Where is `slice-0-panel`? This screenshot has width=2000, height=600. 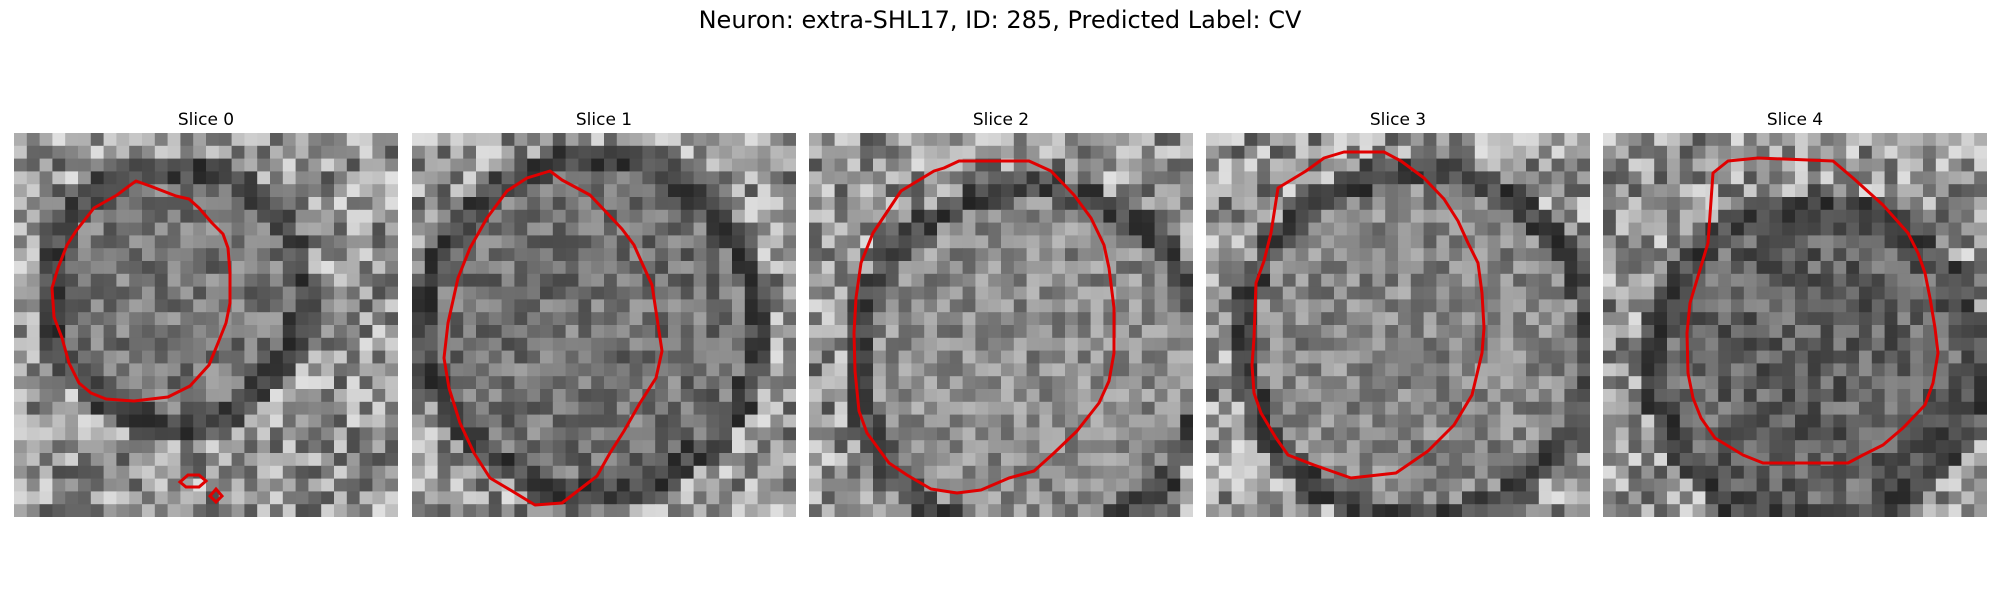 slice-0-panel is located at coordinates (206, 325).